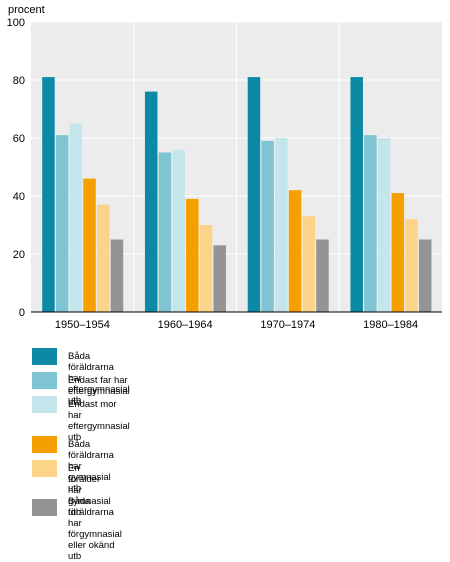 Image resolution: width=450 pixels, height=562 pixels. What do you see at coordinates (99, 421) in the screenshot?
I see `legend-label: Endast mor har eftergymnasial utb` at bounding box center [99, 421].